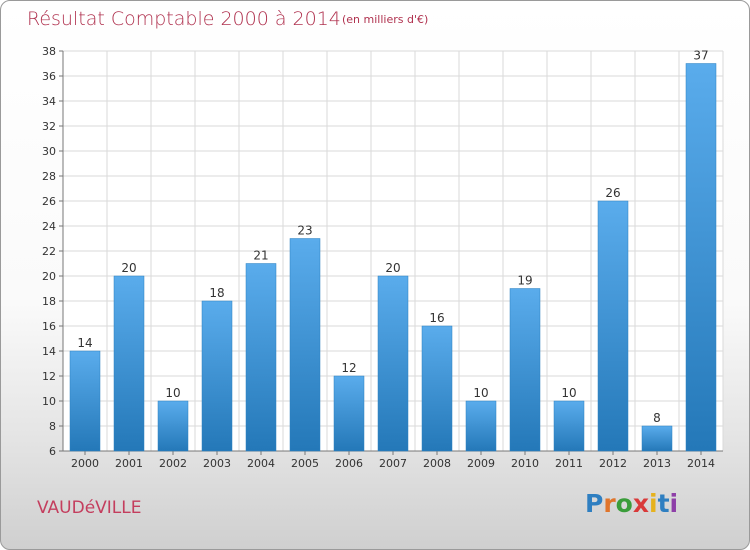 The width and height of the screenshot is (750, 550). I want to click on y-tick-label: 24, so click(49, 226).